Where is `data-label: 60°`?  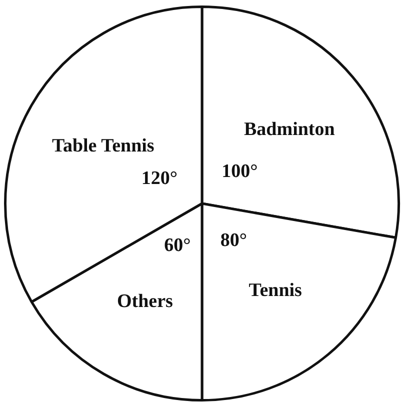 data-label: 60° is located at coordinates (177, 245).